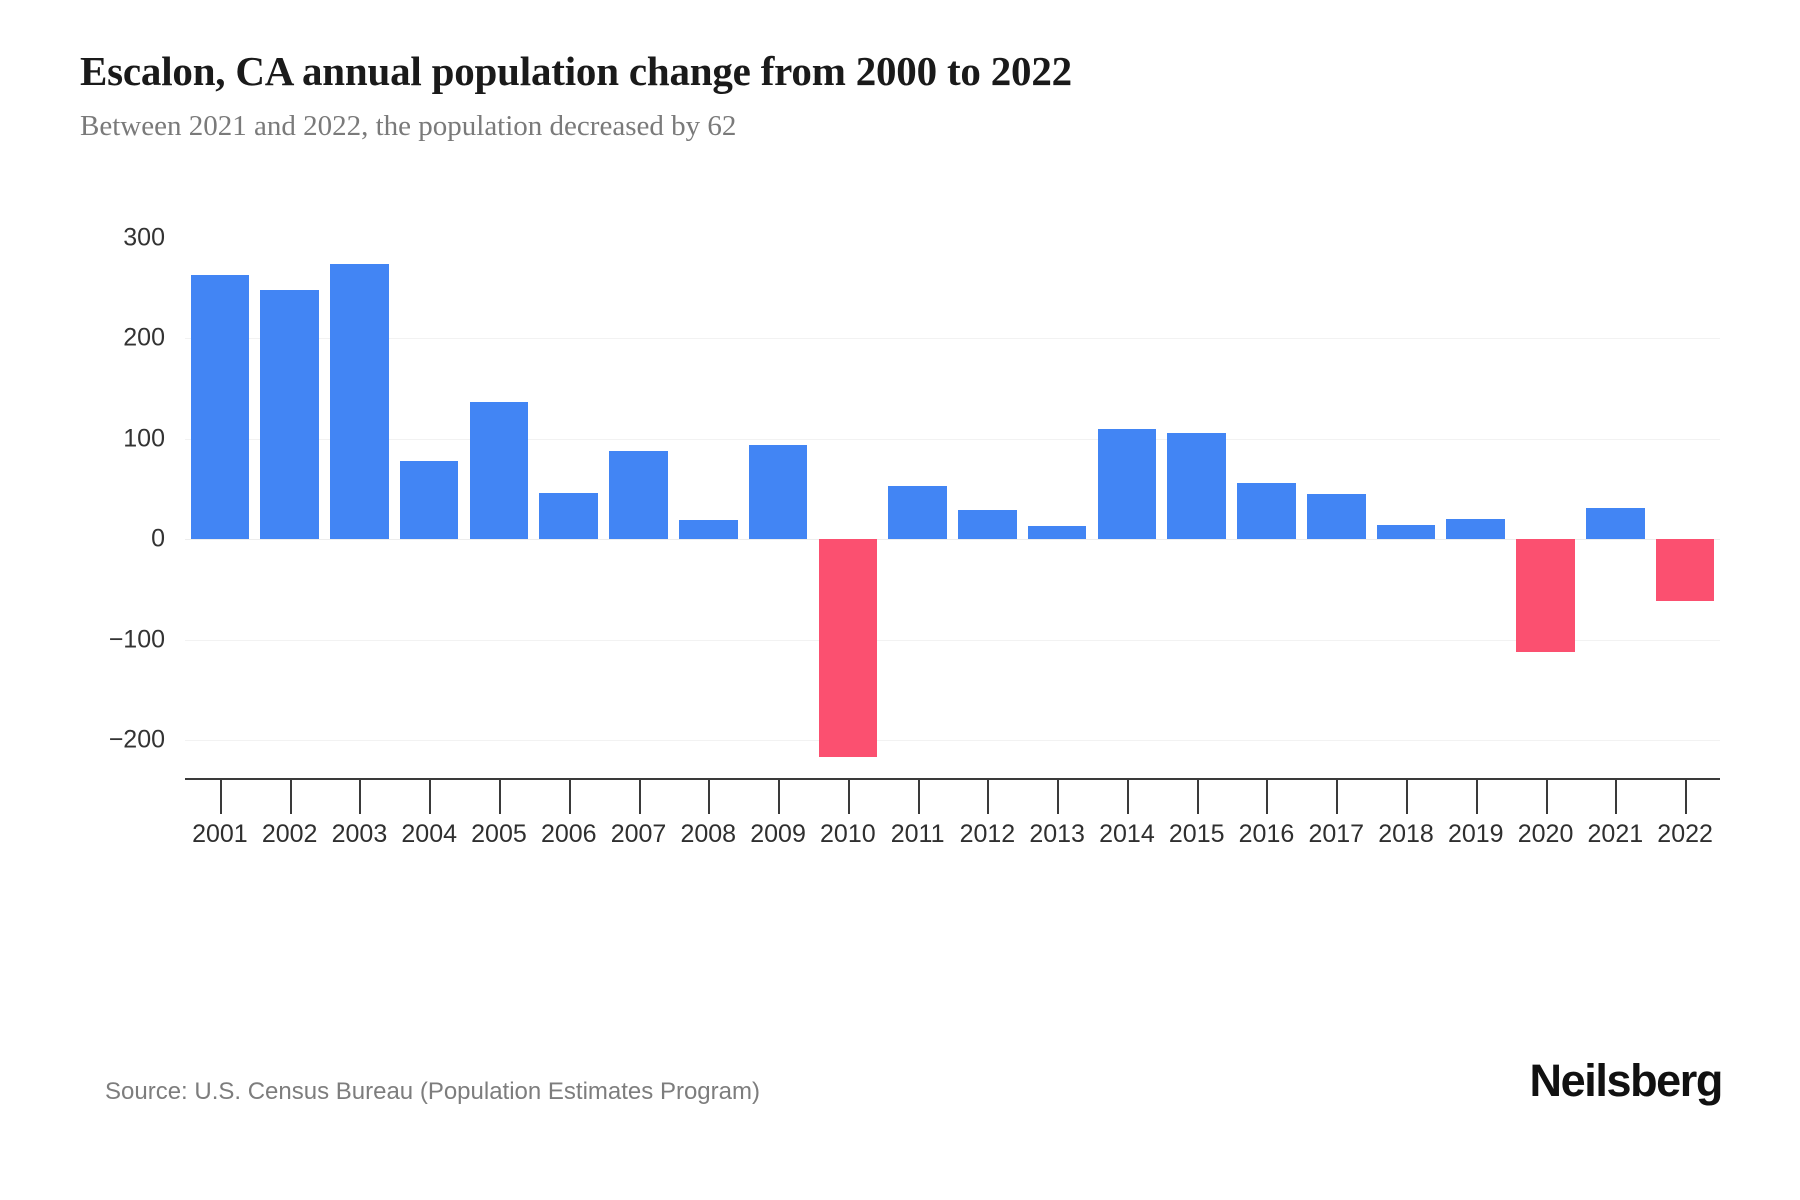 The width and height of the screenshot is (1800, 1200). What do you see at coordinates (1626, 1080) in the screenshot?
I see `brand-logo: Neilsberg` at bounding box center [1626, 1080].